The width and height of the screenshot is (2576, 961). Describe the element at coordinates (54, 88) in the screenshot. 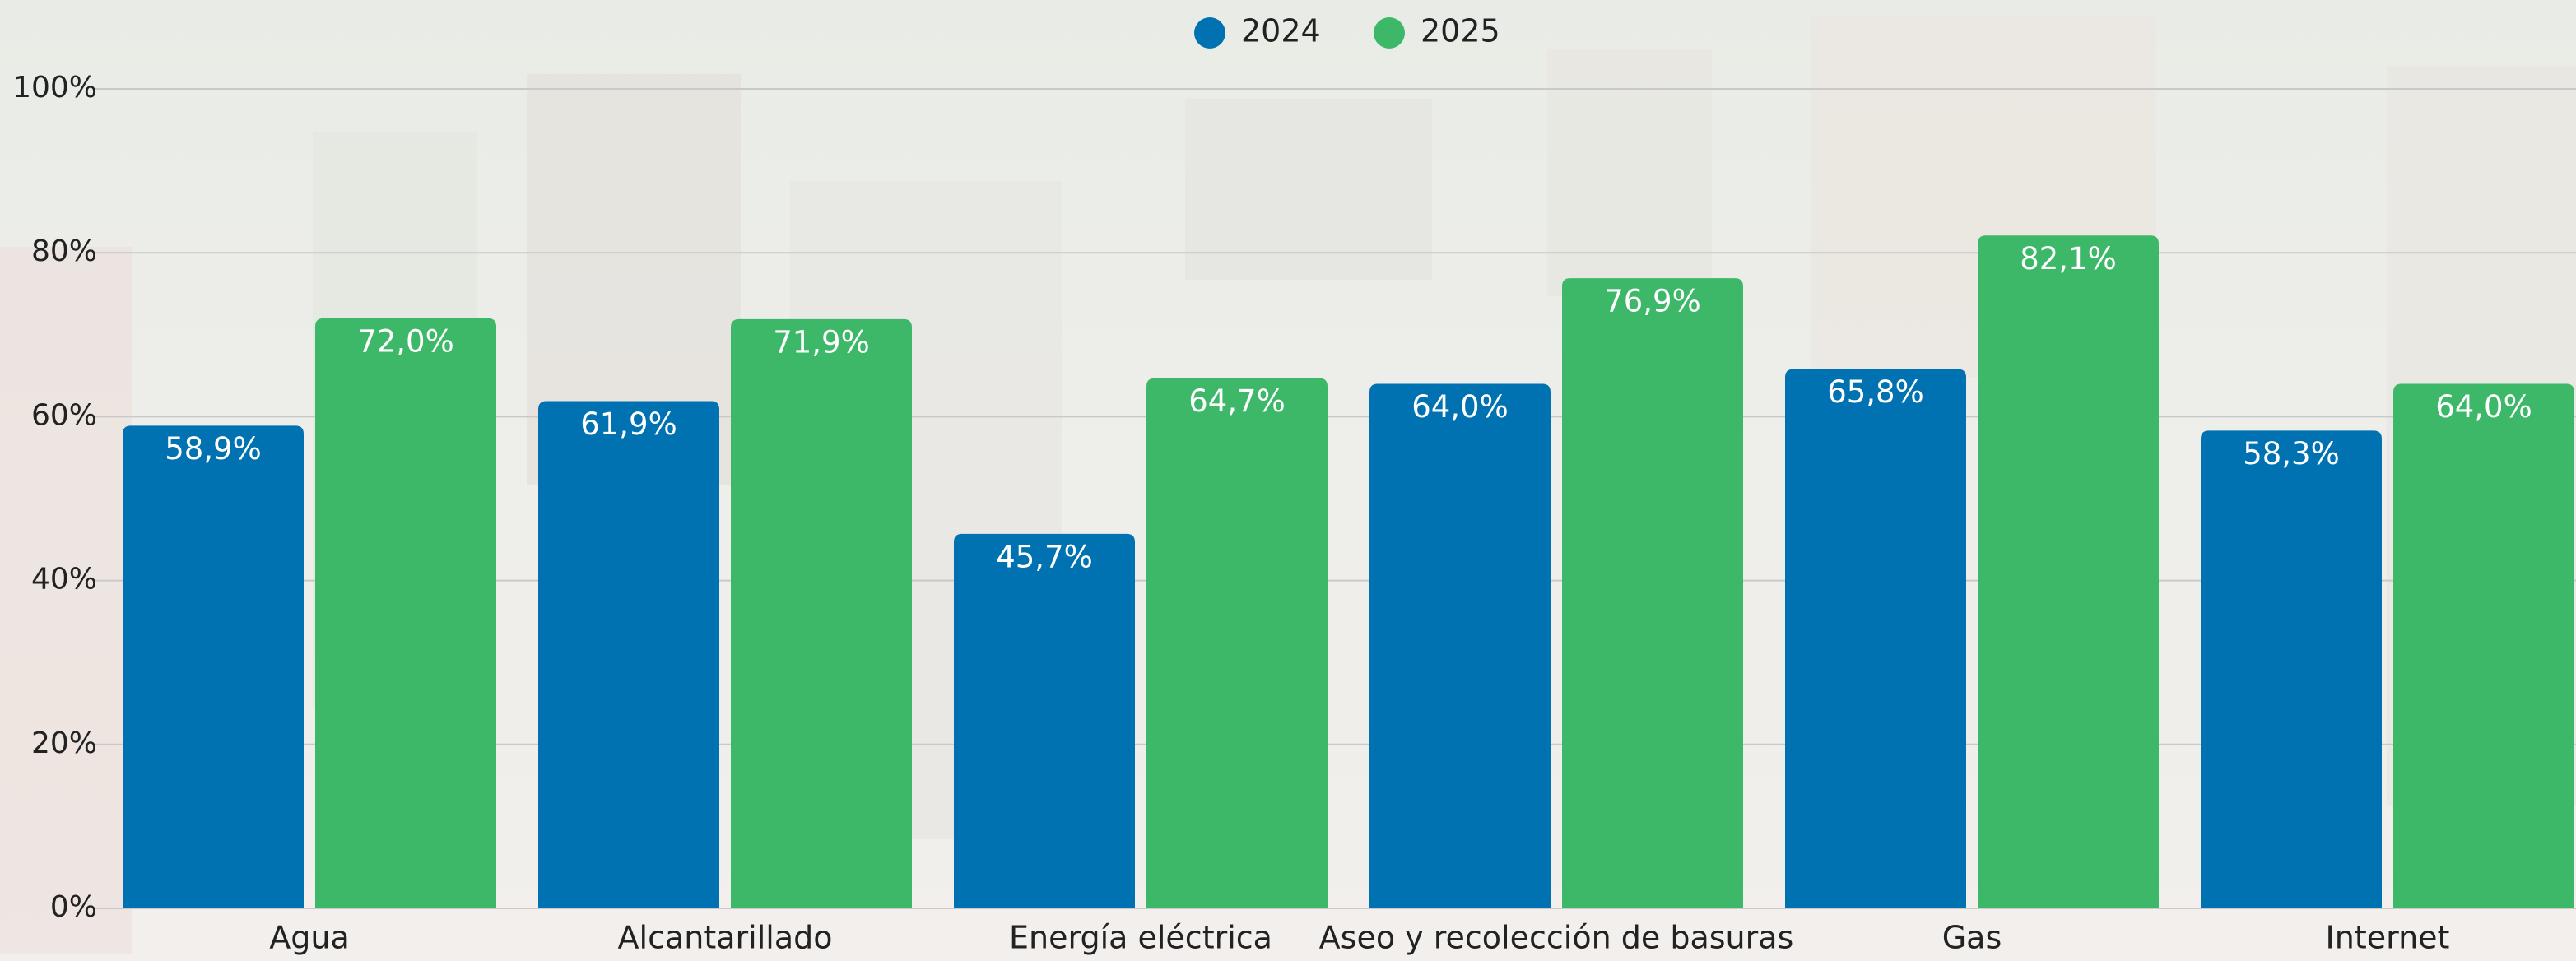

I see `y-tick-label: 100%` at that location.